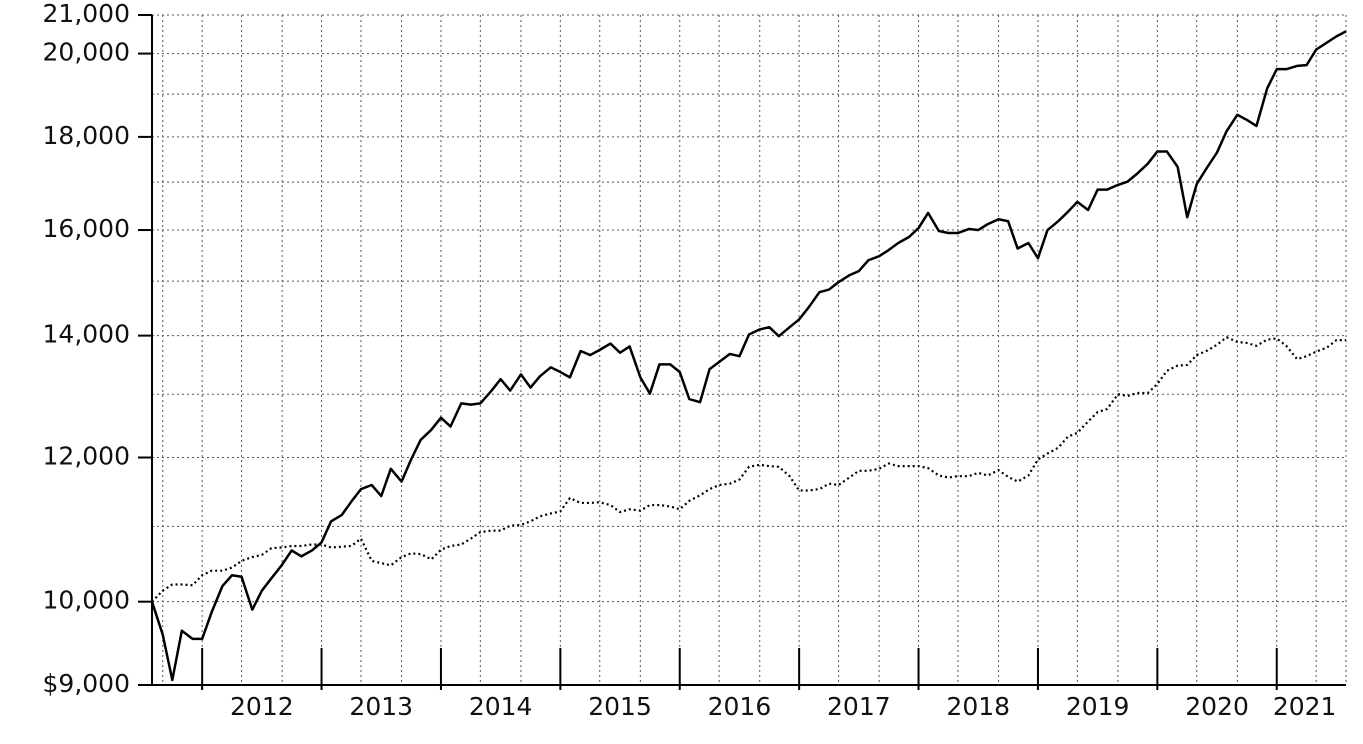 This screenshot has width=1363, height=744. Describe the element at coordinates (620, 706) in the screenshot. I see `x-tick-label: 2015` at that location.